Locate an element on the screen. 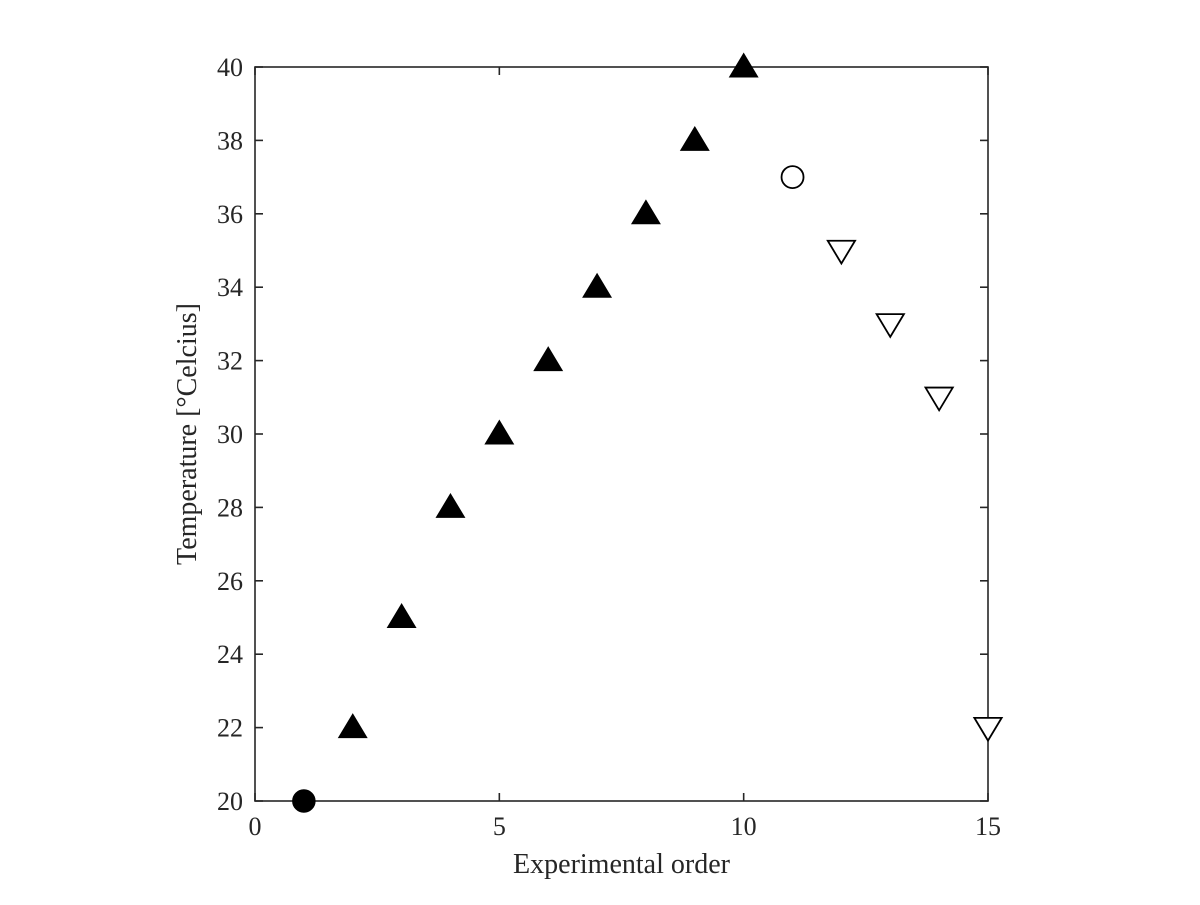 The height and width of the screenshot is (905, 1200). y-tick-label: 38 is located at coordinates (230, 140).